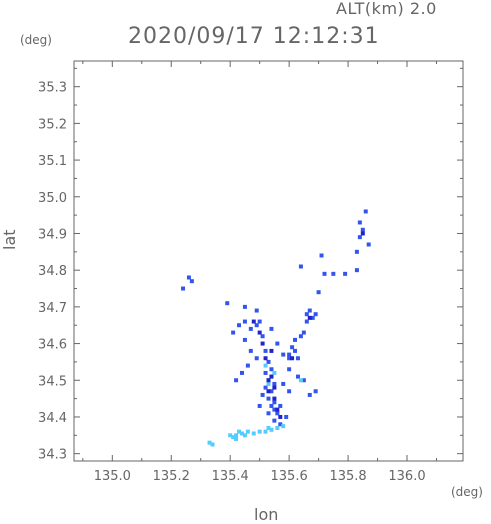 This screenshot has width=491, height=524. Describe the element at coordinates (171, 476) in the screenshot. I see `x-tick-label: 135.2` at that location.